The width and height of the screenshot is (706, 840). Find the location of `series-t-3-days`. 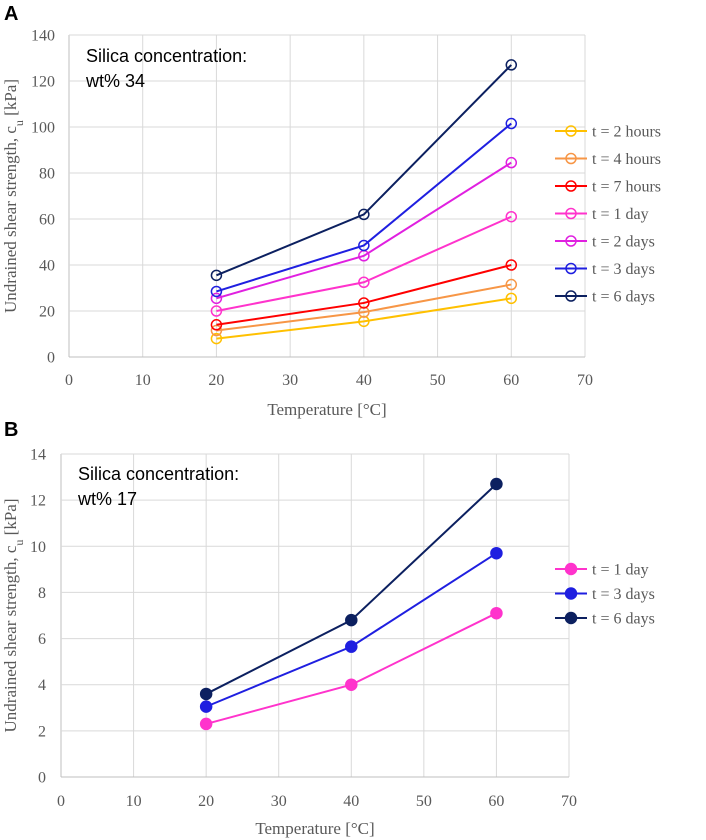

series-t-3-days is located at coordinates (351, 629).